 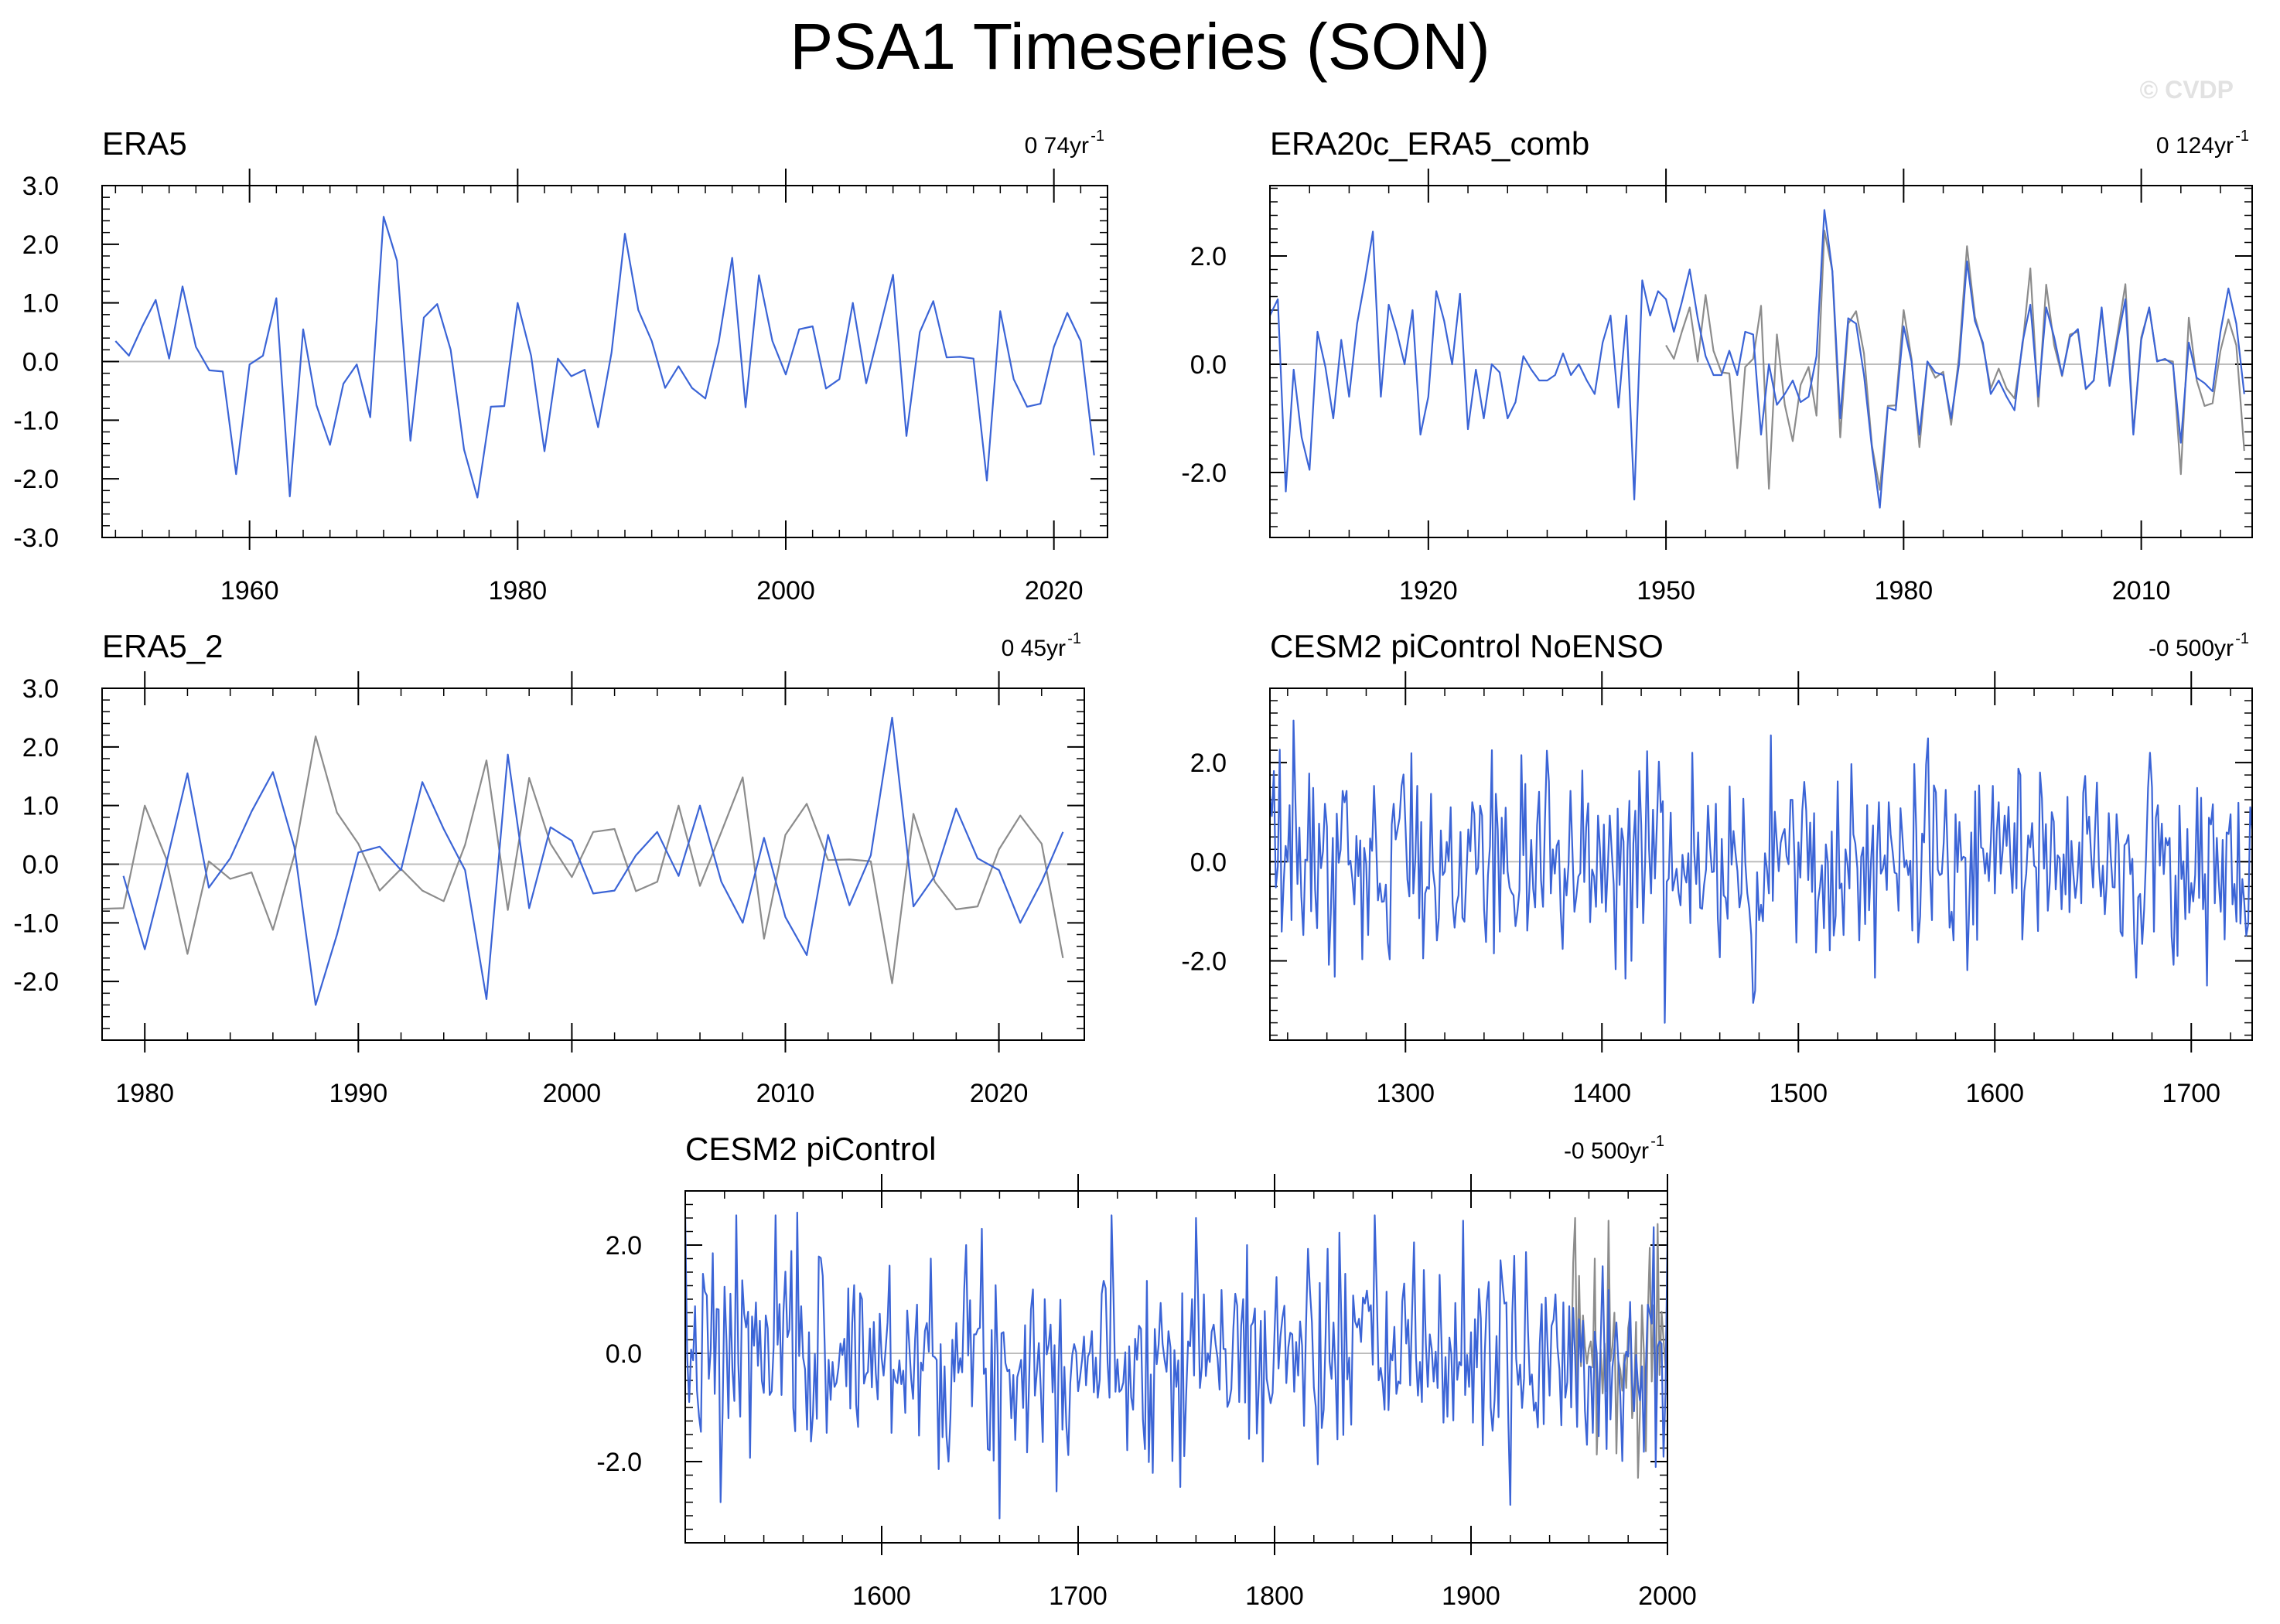 I want to click on x-tick-label: 1990, so click(x=358, y=1093).